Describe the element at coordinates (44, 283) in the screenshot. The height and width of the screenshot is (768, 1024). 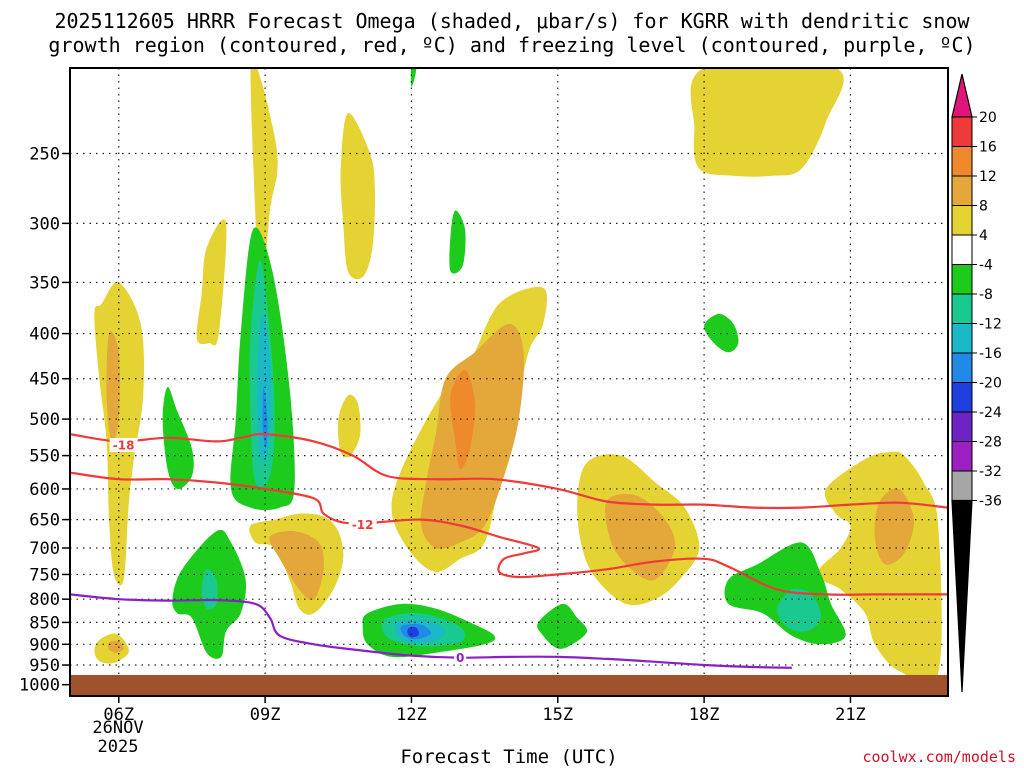
I see `y-tick-label-350: 350` at that location.